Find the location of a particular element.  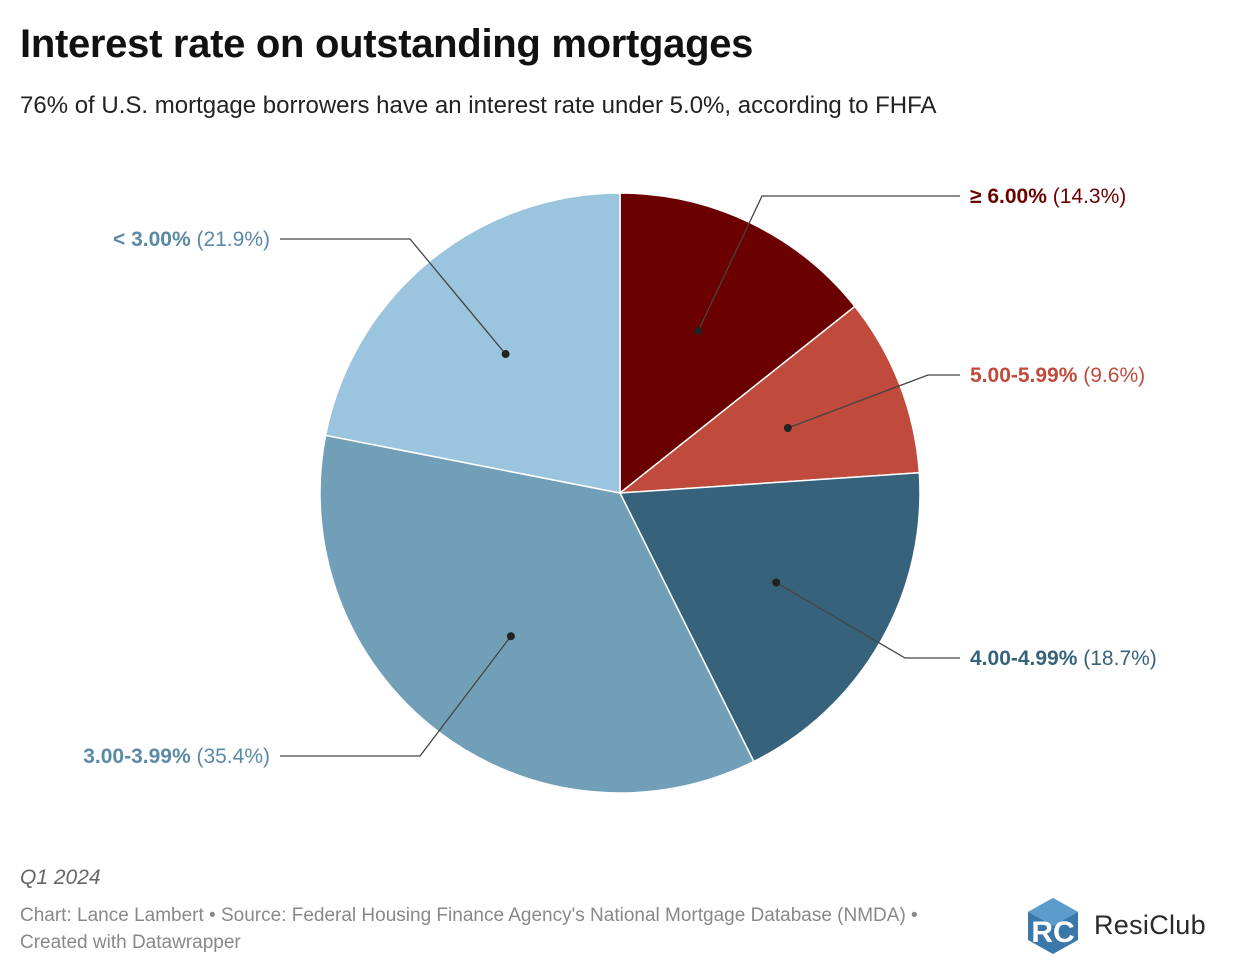

slice-label: 3.00-3.99% (35.4%) is located at coordinates (176, 756).